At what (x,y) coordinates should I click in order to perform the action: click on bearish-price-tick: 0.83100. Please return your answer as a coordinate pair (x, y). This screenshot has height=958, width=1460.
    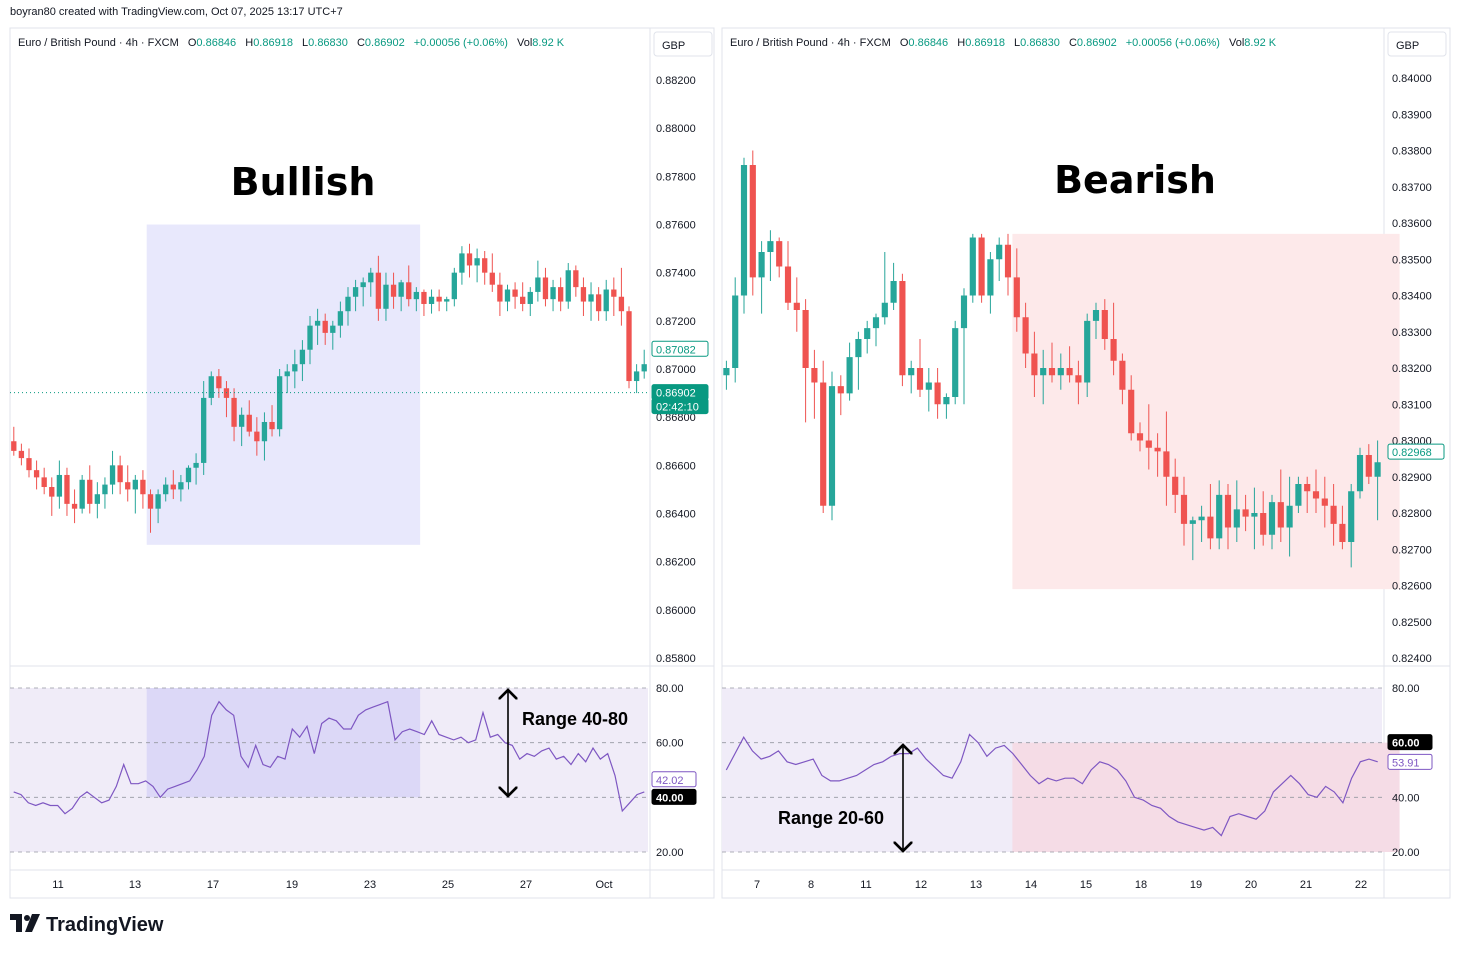
    Looking at the image, I should click on (1412, 405).